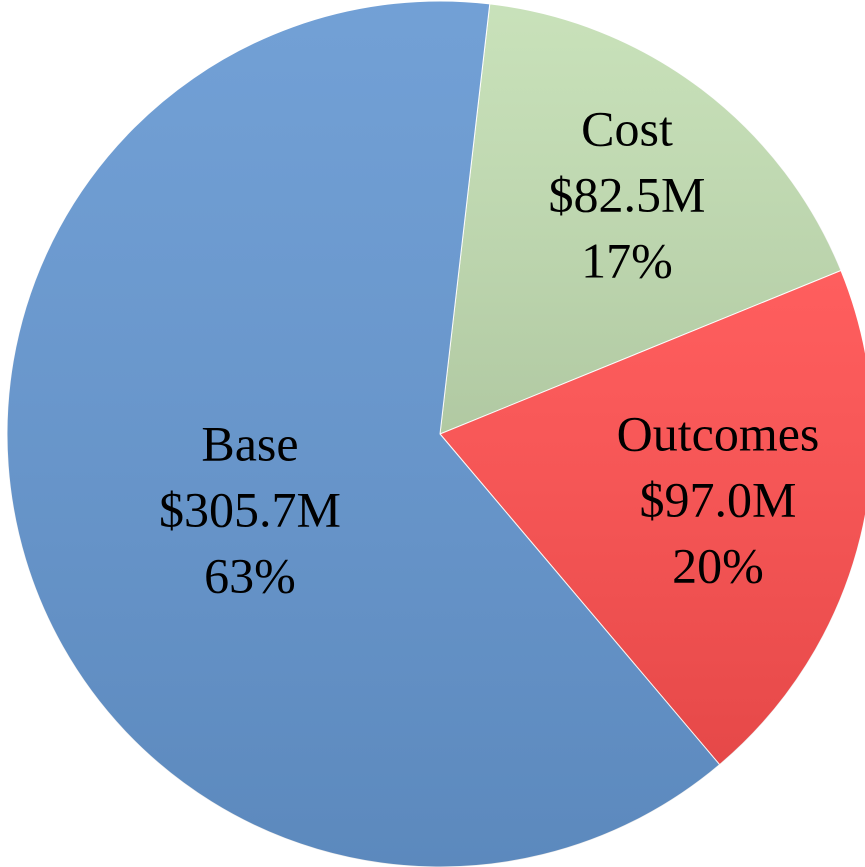 This screenshot has height=867, width=865. I want to click on slice-category-label: Cost, so click(627, 128).